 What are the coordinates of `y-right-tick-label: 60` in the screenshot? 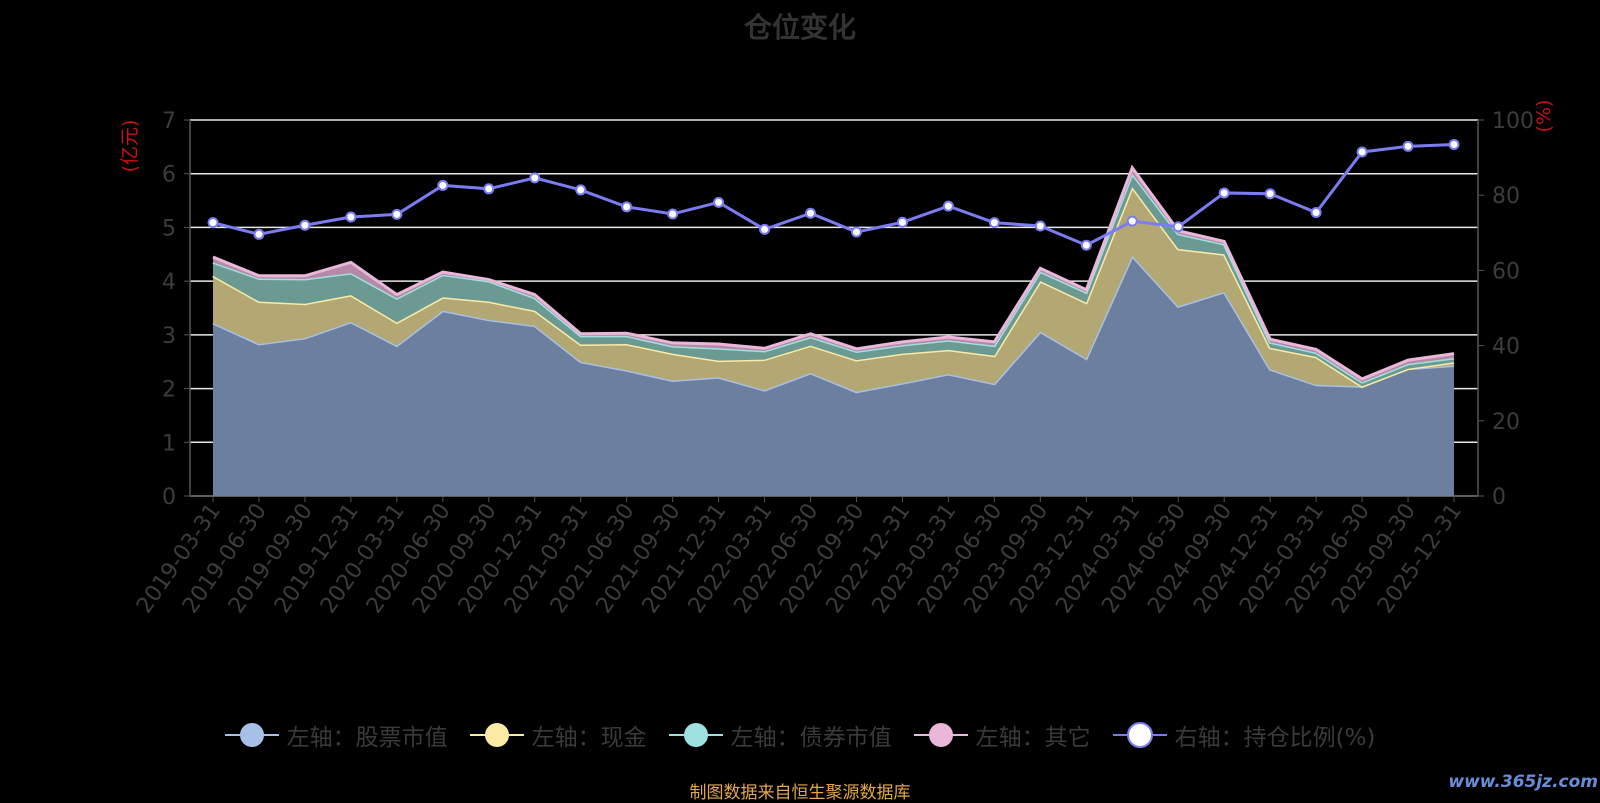 It's located at (1506, 271).